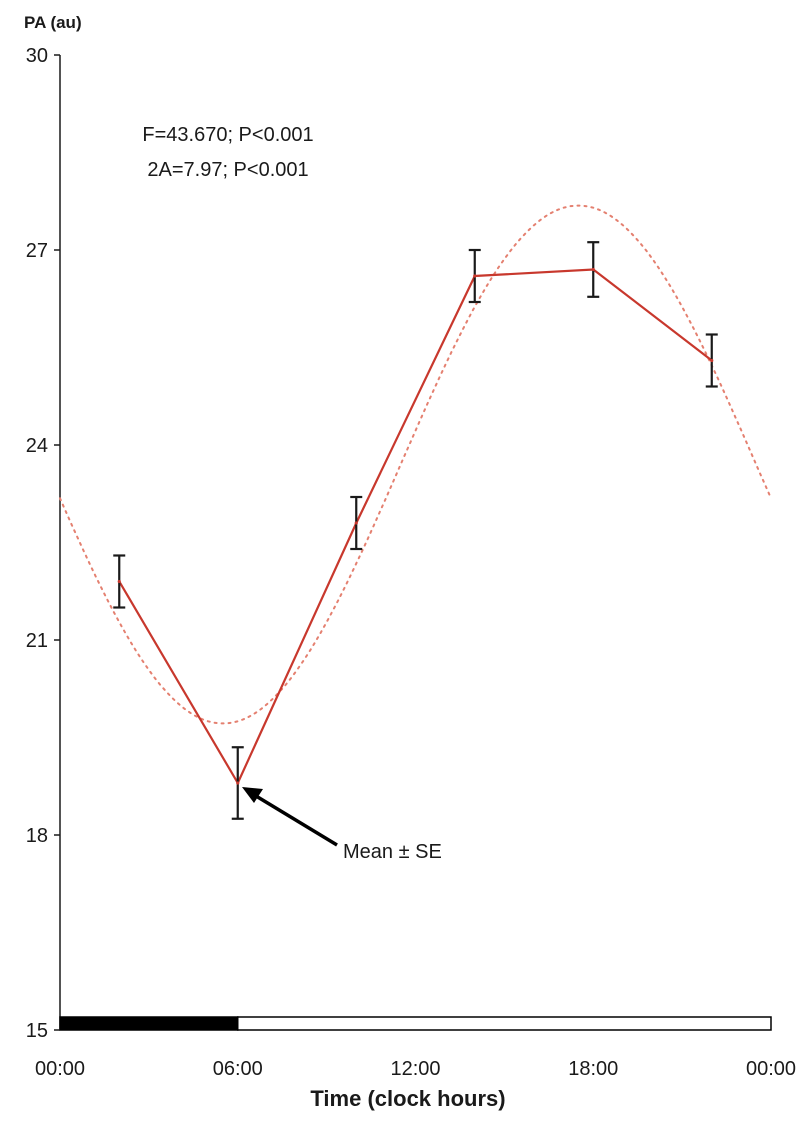 The width and height of the screenshot is (807, 1127). Describe the element at coordinates (342, 825) in the screenshot. I see `mean-se-annotation: Mean ± SE` at that location.